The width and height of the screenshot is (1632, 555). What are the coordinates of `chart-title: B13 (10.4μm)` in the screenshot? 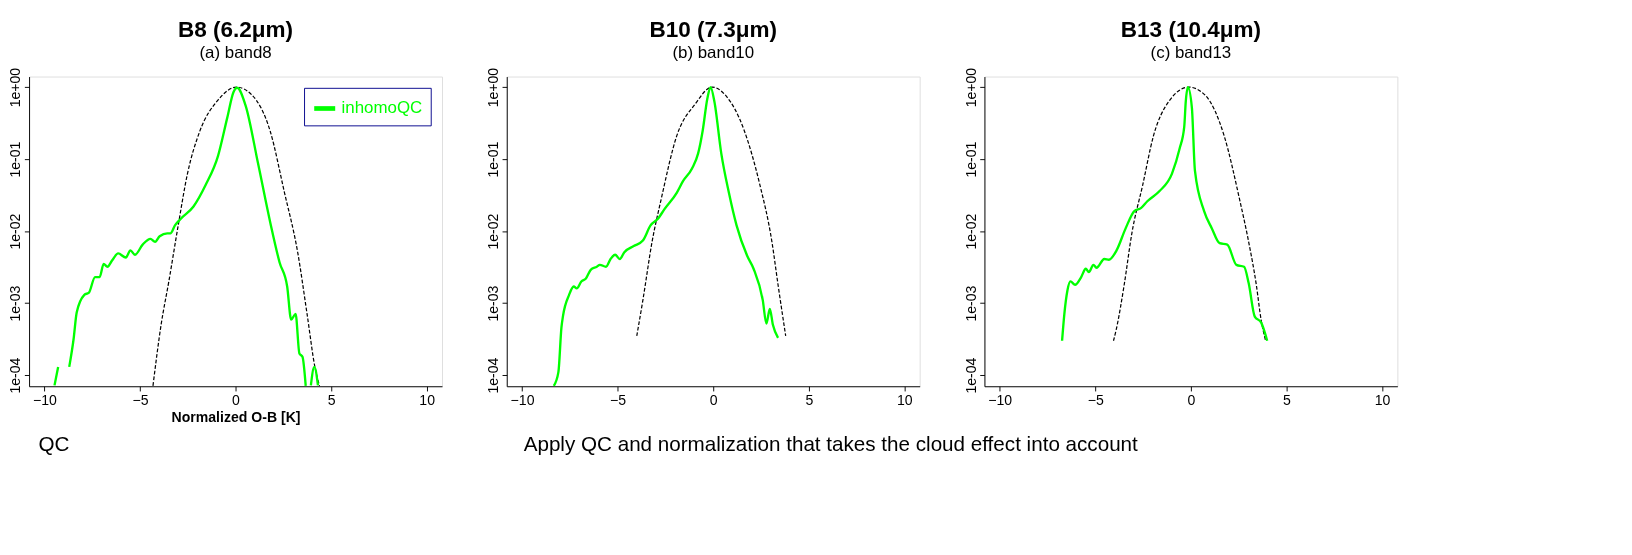 It's located at (1191, 30).